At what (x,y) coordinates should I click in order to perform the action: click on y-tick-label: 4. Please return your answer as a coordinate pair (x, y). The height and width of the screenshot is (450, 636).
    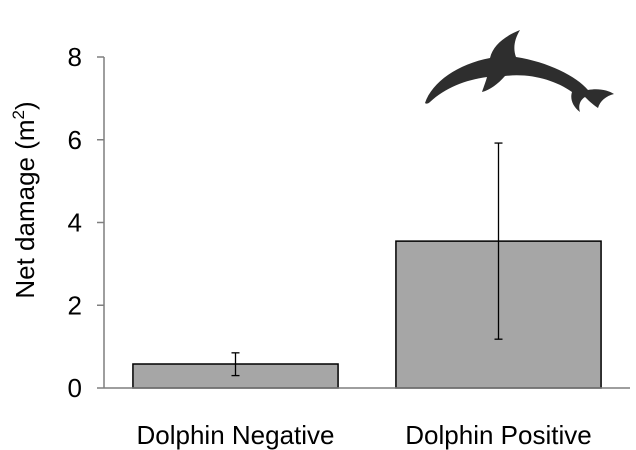
    Looking at the image, I should click on (75, 223).